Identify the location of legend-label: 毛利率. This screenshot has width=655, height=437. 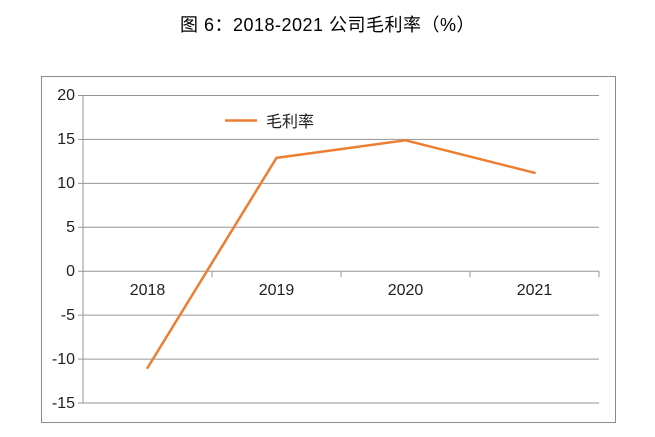
(290, 122).